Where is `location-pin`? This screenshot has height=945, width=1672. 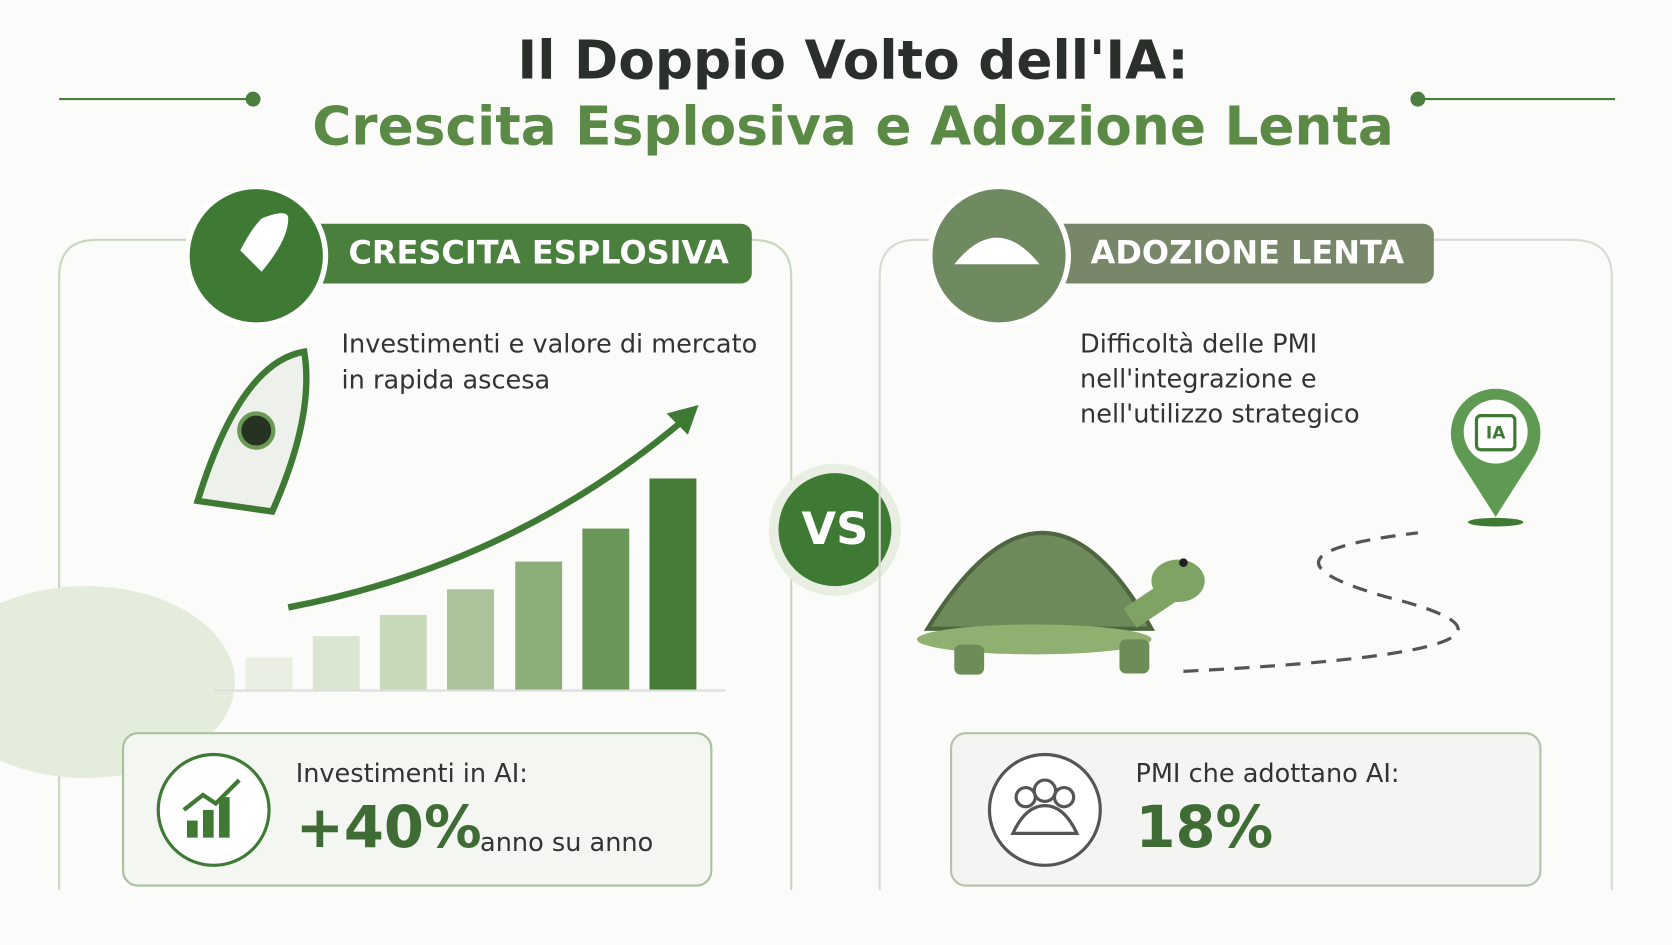
location-pin is located at coordinates (1495, 457).